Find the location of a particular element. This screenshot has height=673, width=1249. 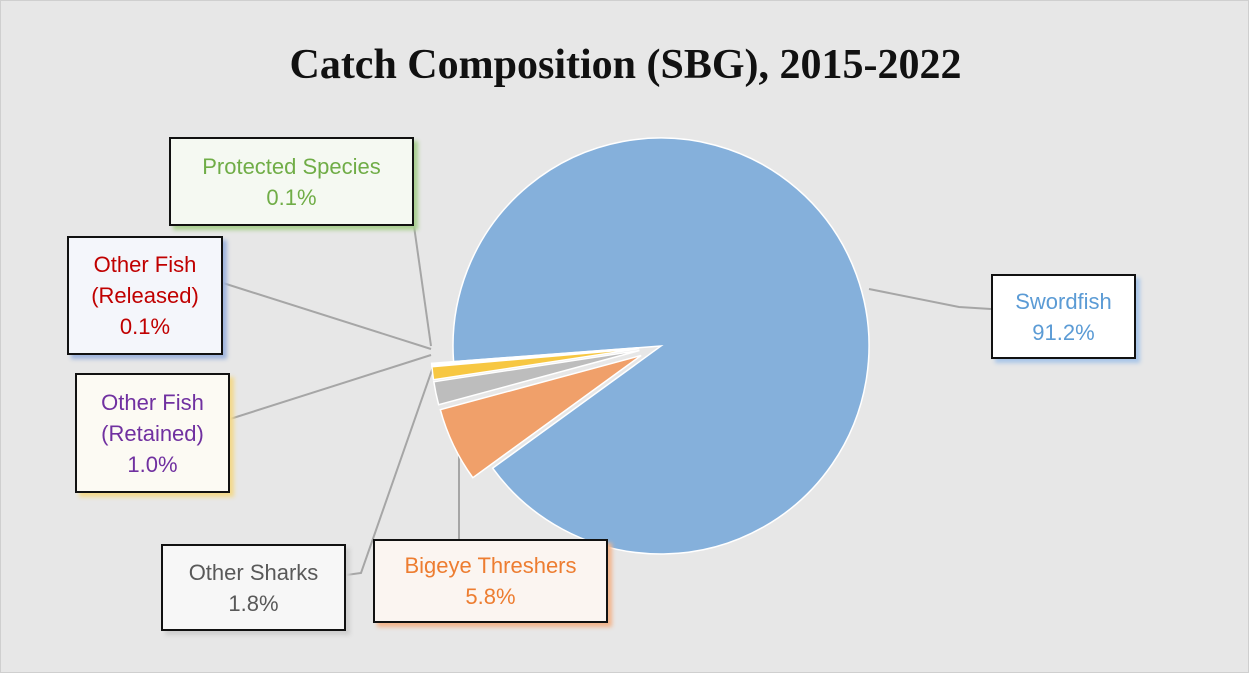

label-text: Other Fish (Retained) is located at coordinates (152, 417).